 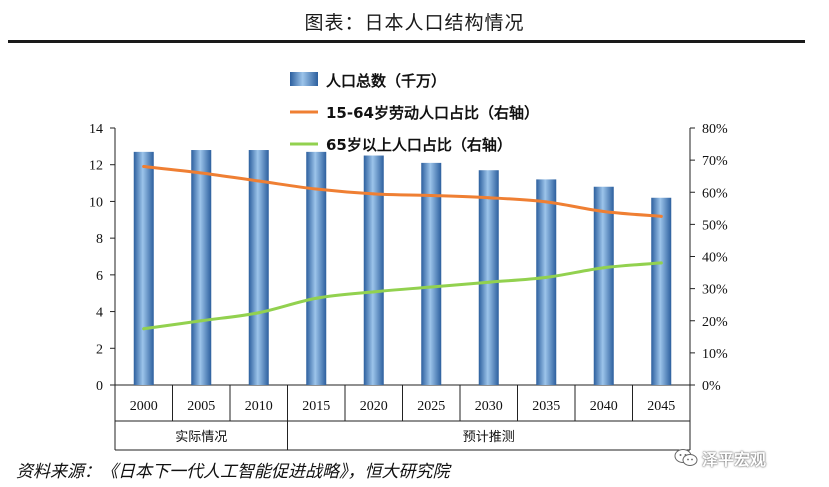 What do you see at coordinates (715, 225) in the screenshot?
I see `right-tick-label: 50%` at bounding box center [715, 225].